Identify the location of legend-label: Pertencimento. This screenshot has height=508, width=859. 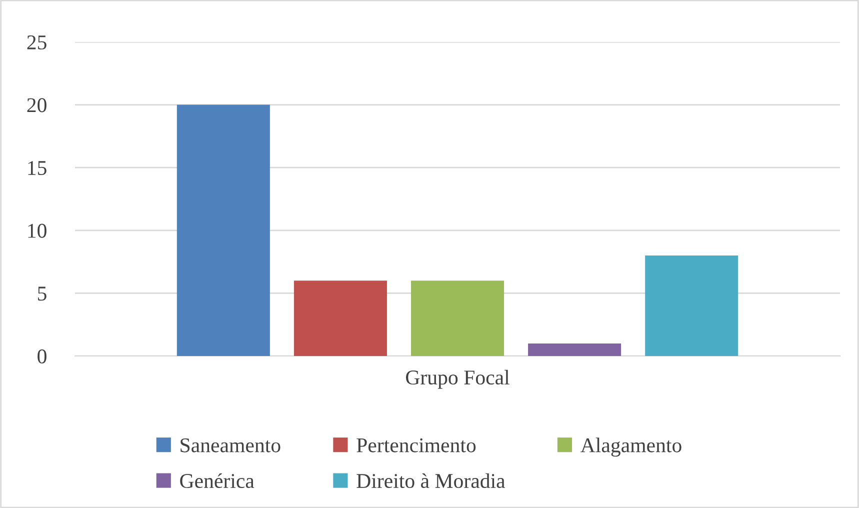
(416, 445).